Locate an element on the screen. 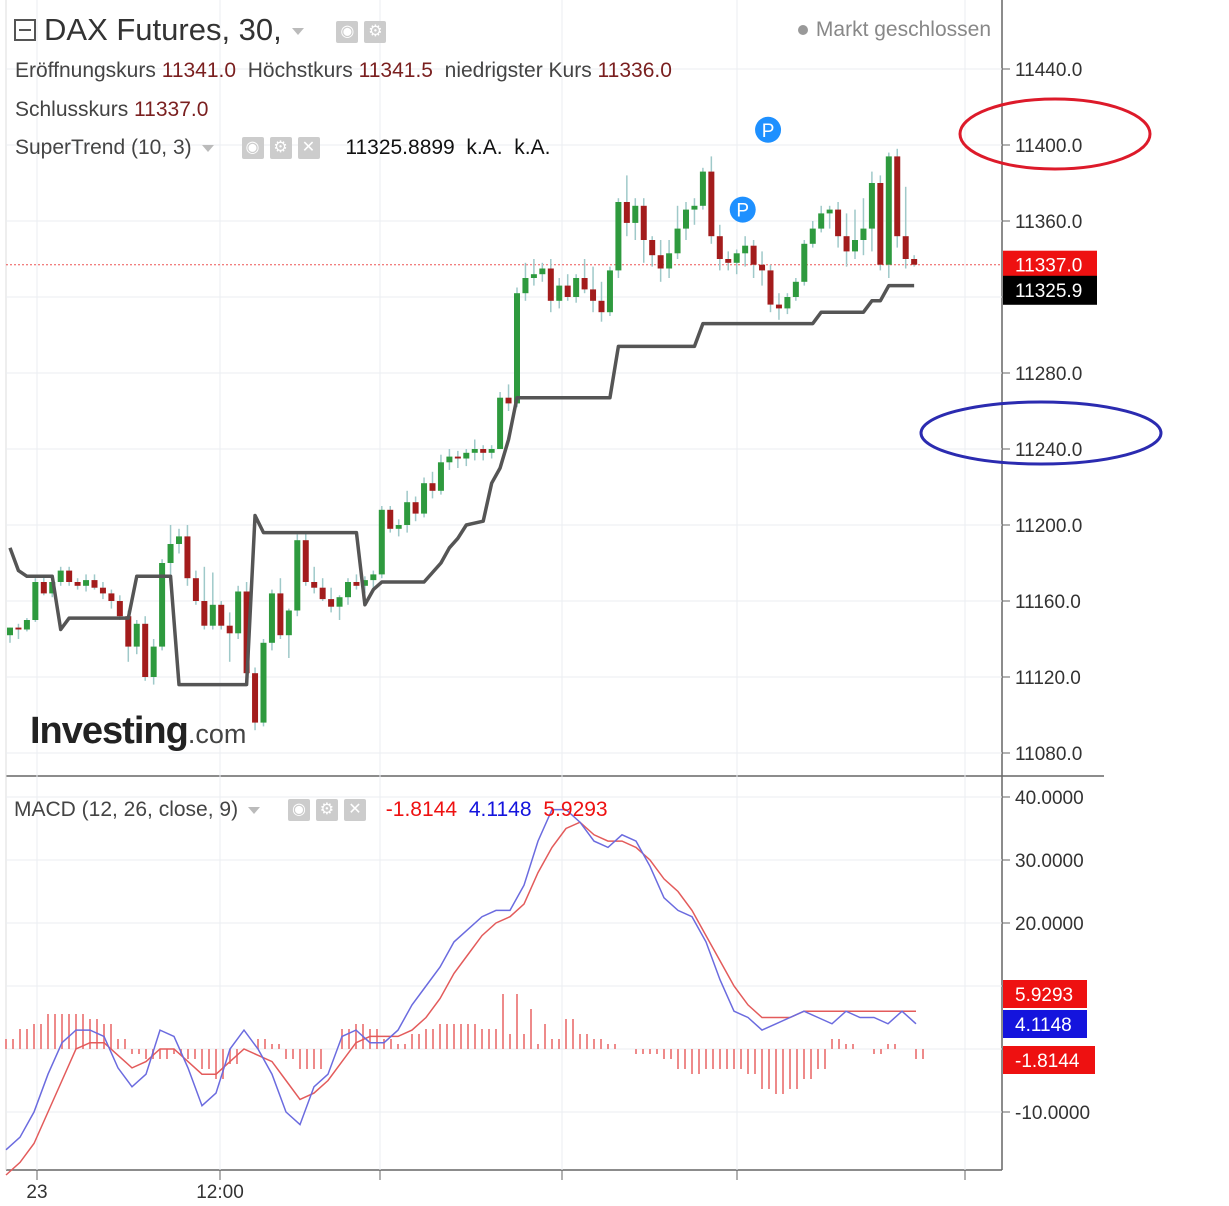 Image resolution: width=1229 pixels, height=1206 pixels. open-label: Eröffnungskurs is located at coordinates (85, 70).